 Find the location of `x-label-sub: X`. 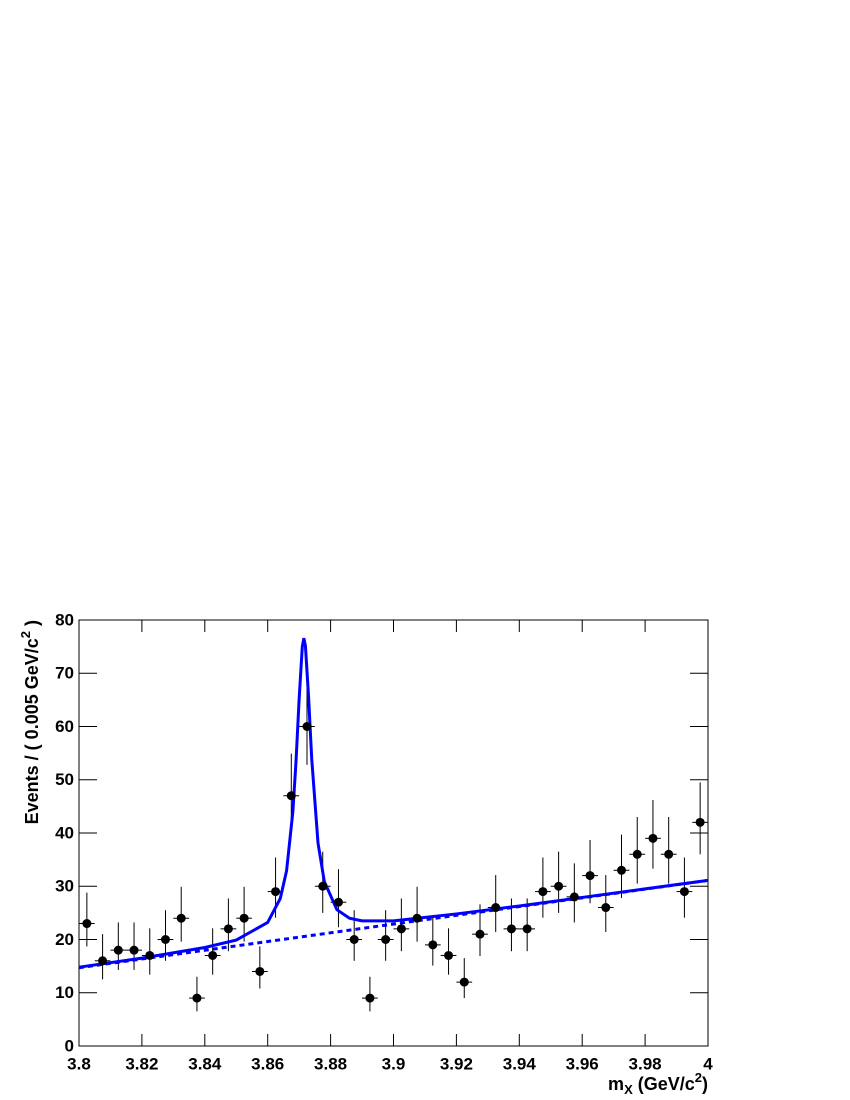

x-label-sub: X is located at coordinates (628, 1089).